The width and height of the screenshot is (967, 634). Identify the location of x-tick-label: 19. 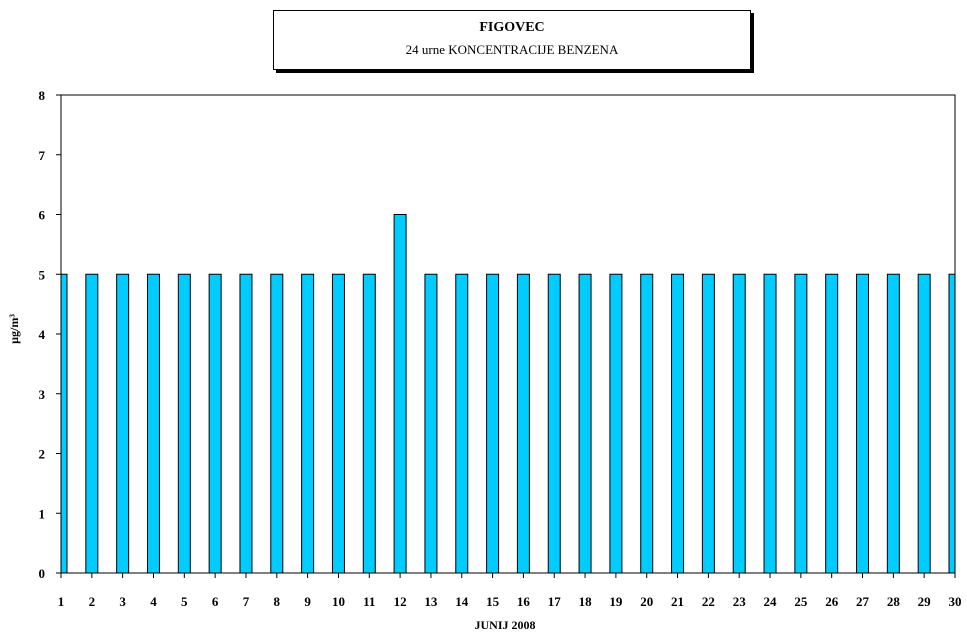
(616, 601).